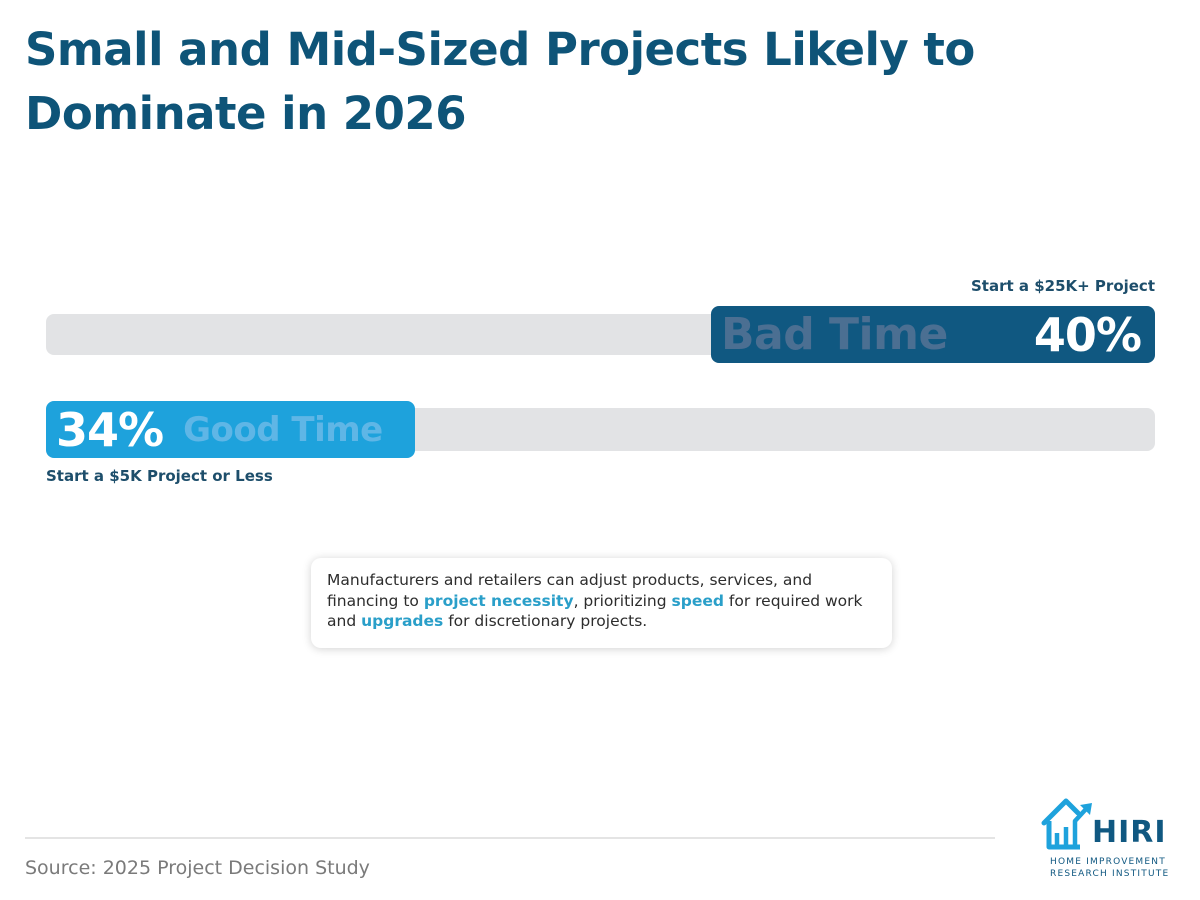 This screenshot has height=900, width=1200. Describe the element at coordinates (402, 621) in the screenshot. I see `callout-highlight: upgrades` at that location.